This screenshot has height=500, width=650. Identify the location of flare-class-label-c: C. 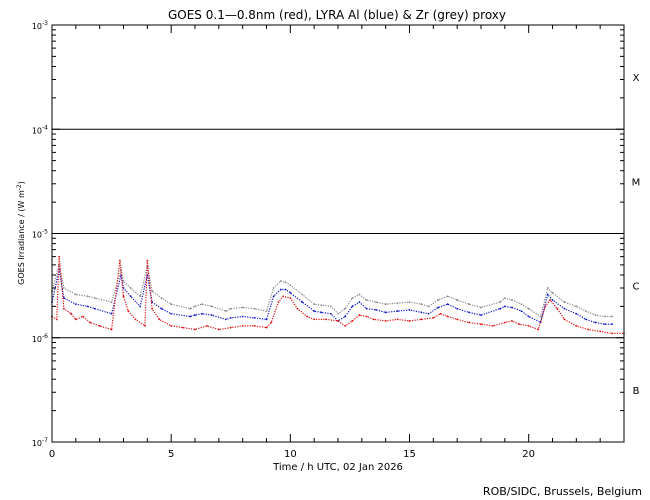
(636, 287).